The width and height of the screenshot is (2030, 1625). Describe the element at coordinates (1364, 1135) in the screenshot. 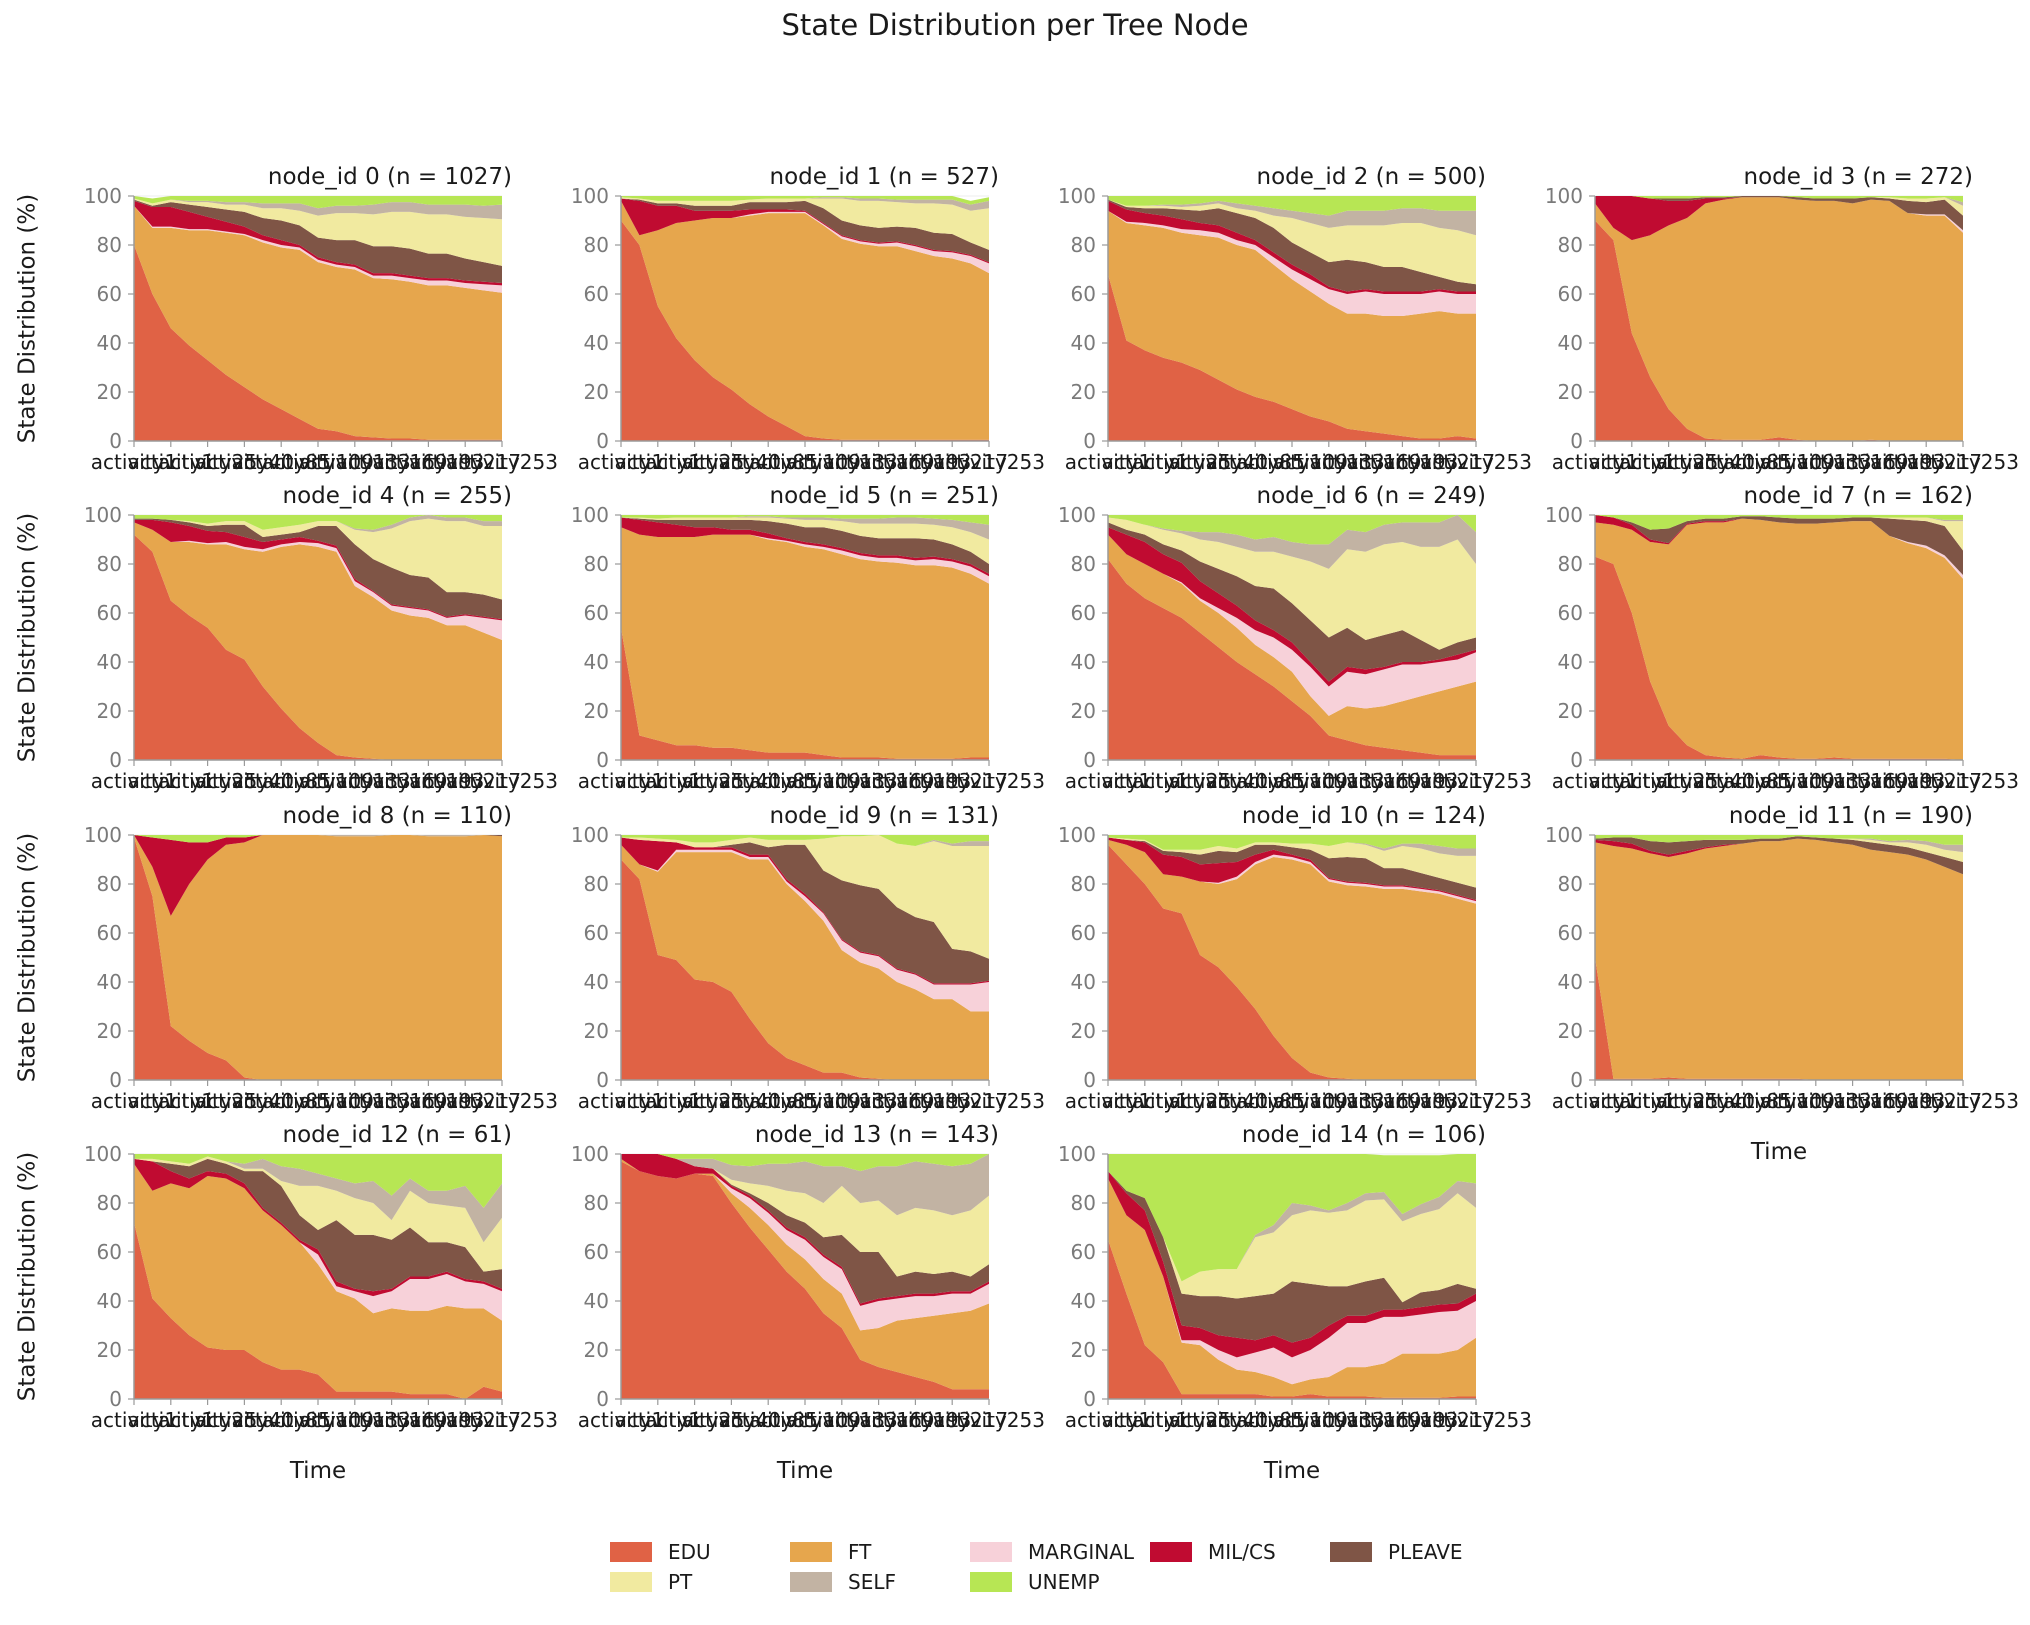

I see `panel-title: node_id 14 (n = 106)` at that location.